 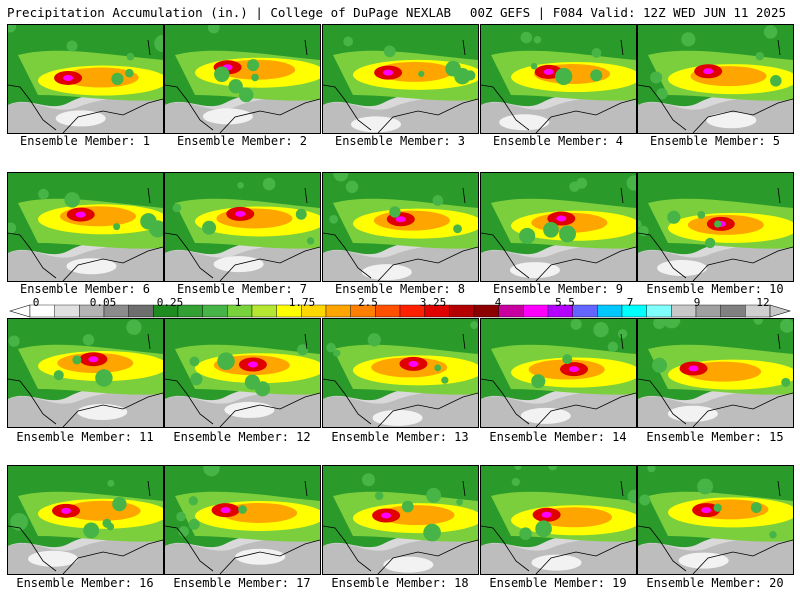 What do you see at coordinates (242, 583) in the screenshot?
I see `member-caption: Ensemble Member: 17` at bounding box center [242, 583].